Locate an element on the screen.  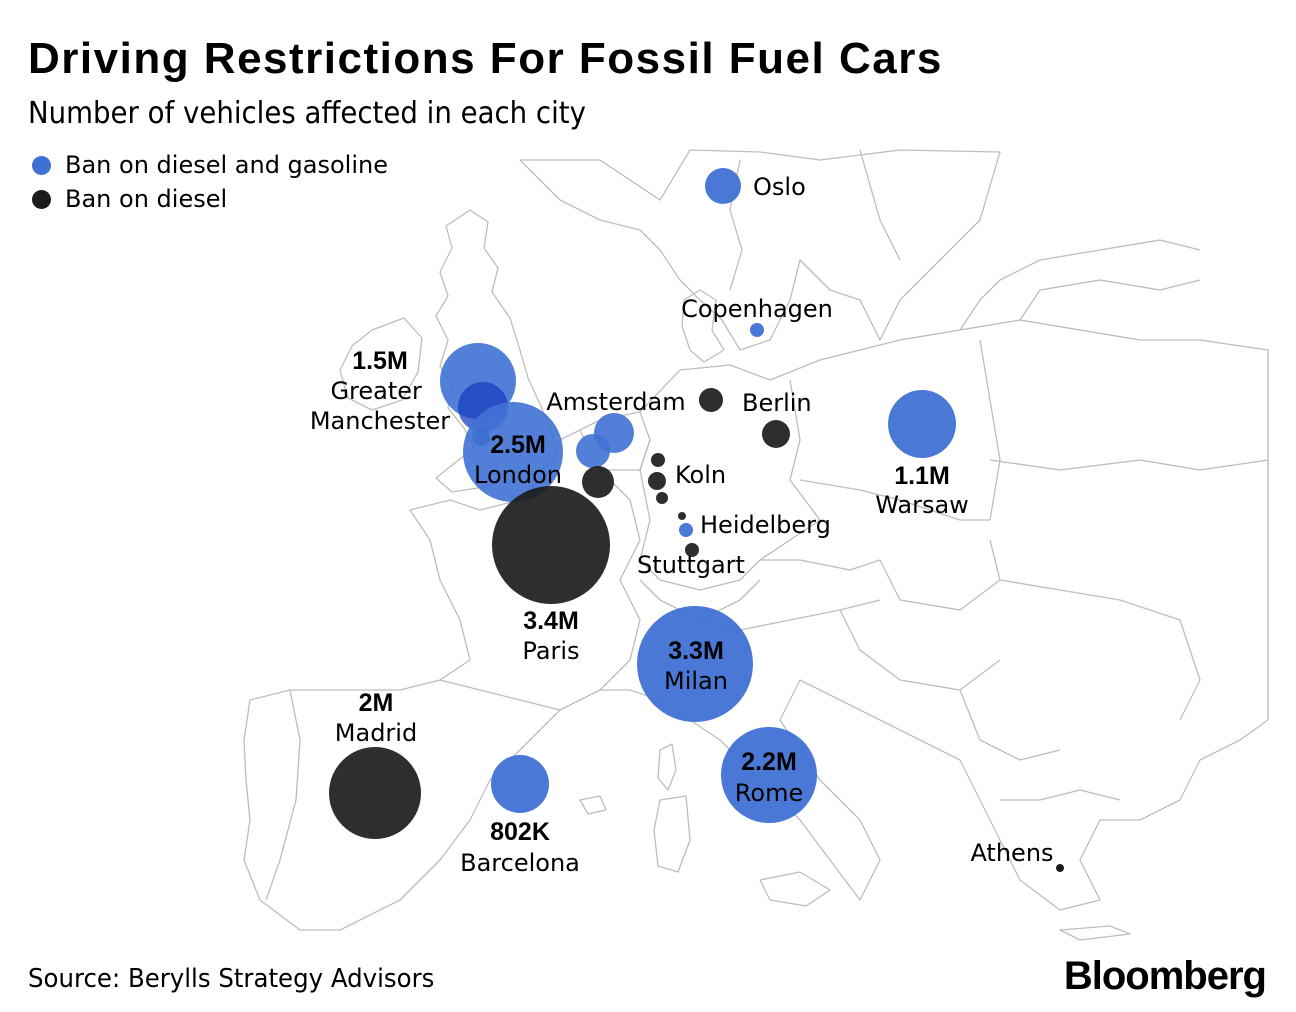
border-poland-east is located at coordinates (990, 430).